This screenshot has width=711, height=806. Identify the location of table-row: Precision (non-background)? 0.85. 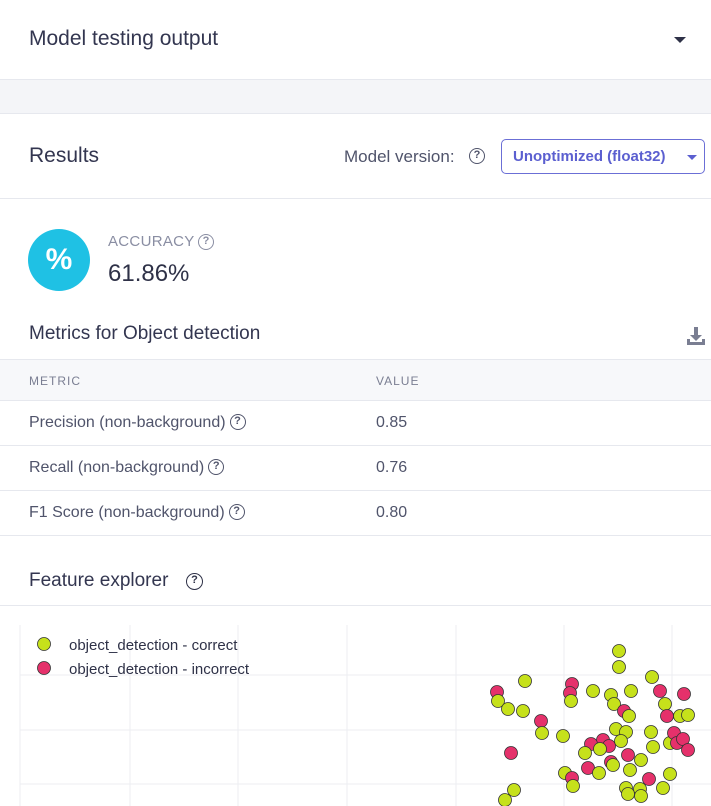
(355, 423).